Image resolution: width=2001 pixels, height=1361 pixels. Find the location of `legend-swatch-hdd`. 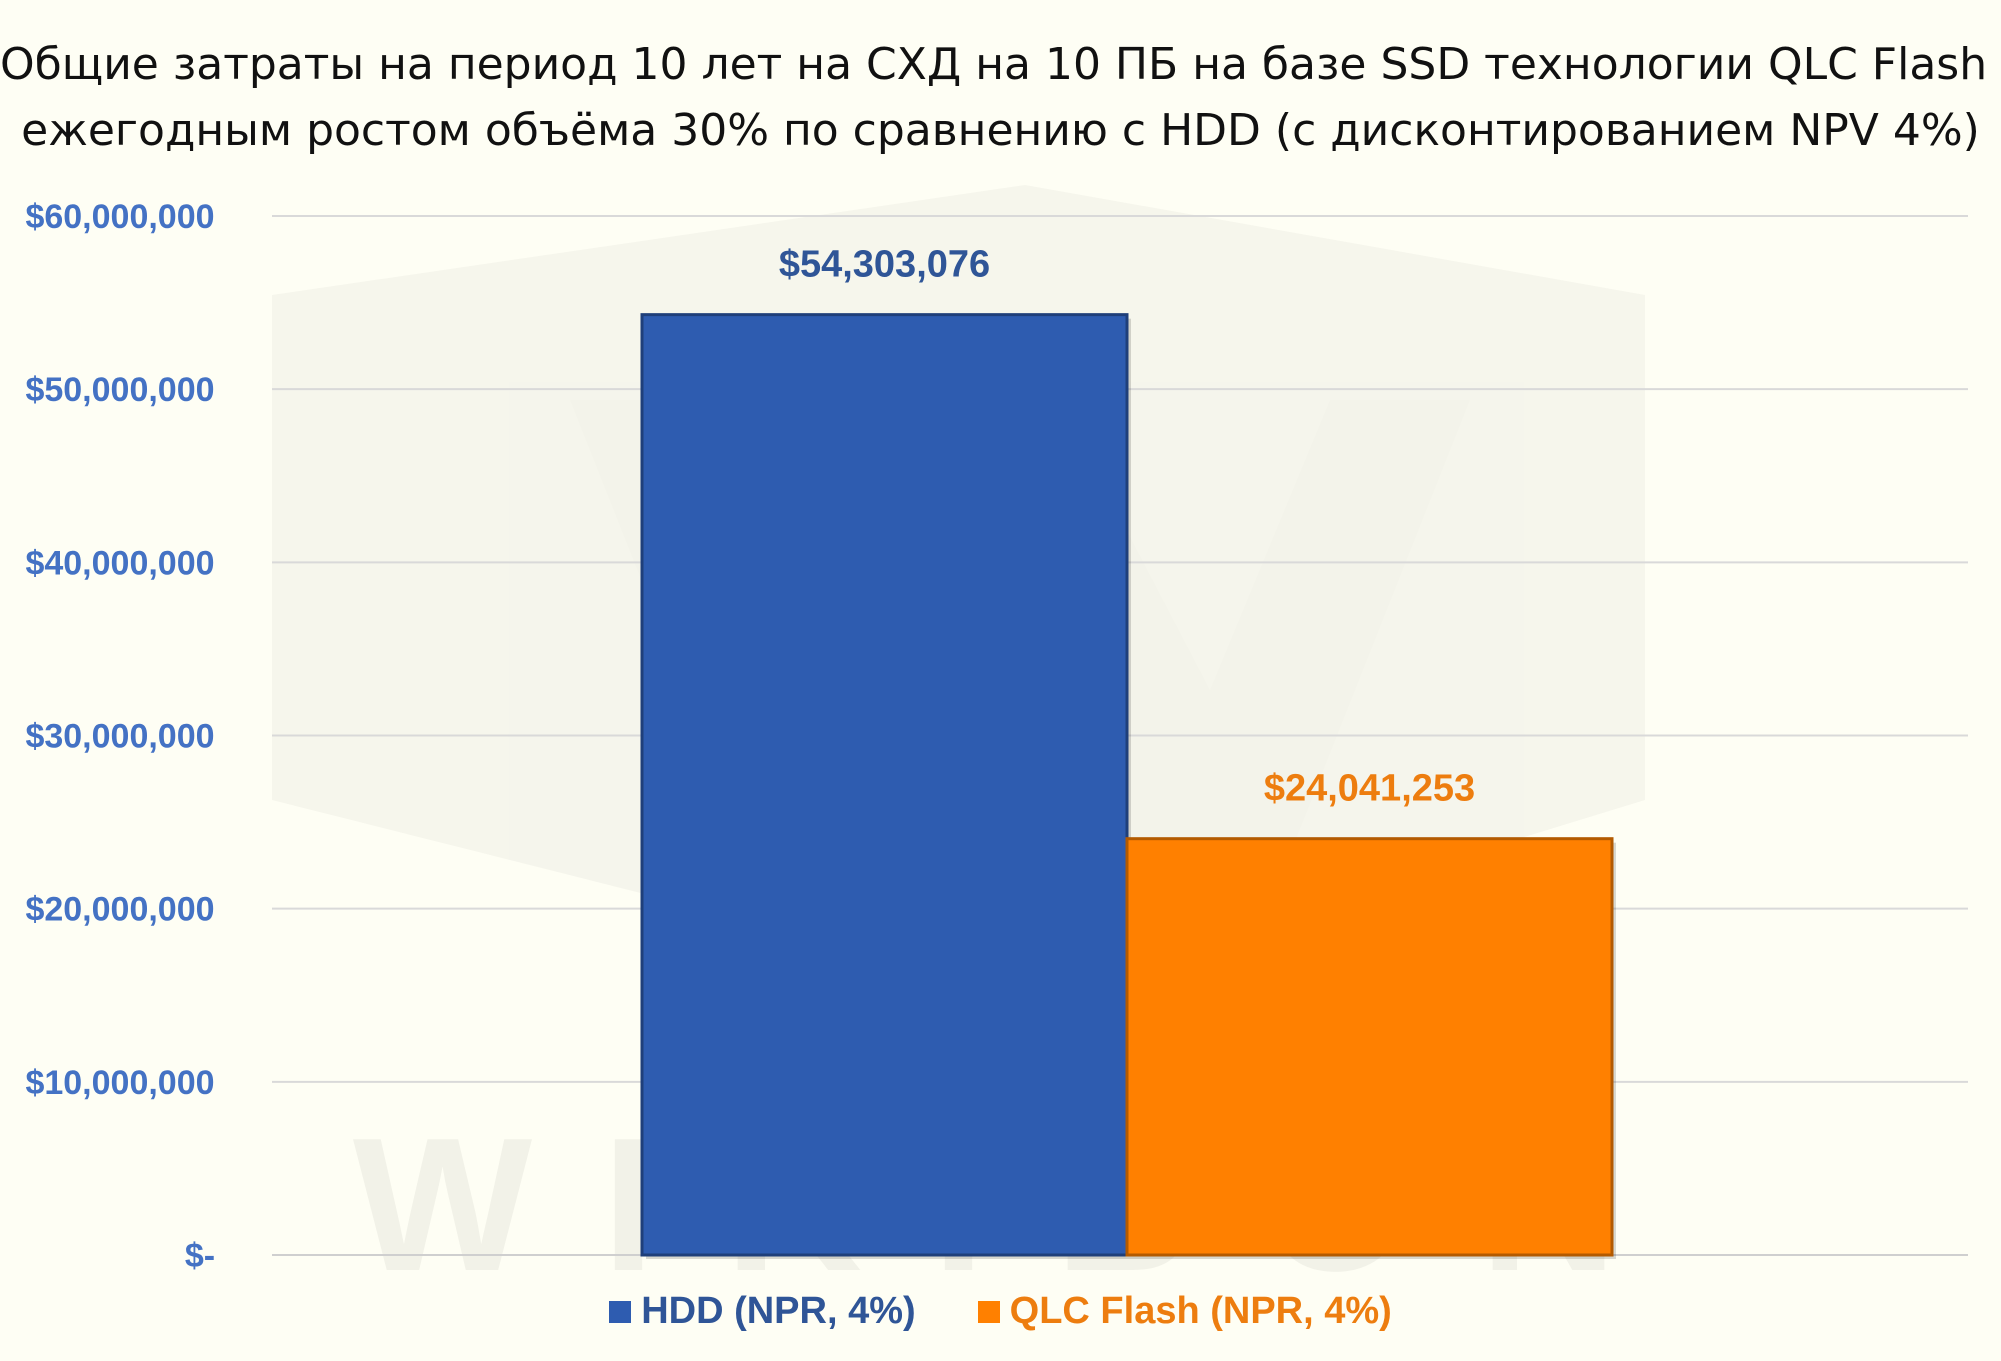

legend-swatch-hdd is located at coordinates (620, 1311).